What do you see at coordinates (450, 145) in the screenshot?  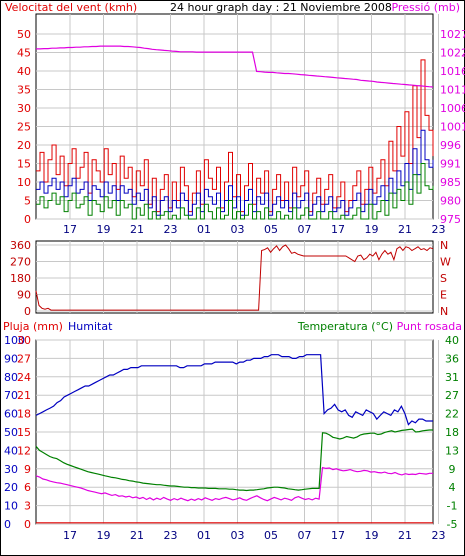 I see `pressure-tick-label: 996` at bounding box center [450, 145].